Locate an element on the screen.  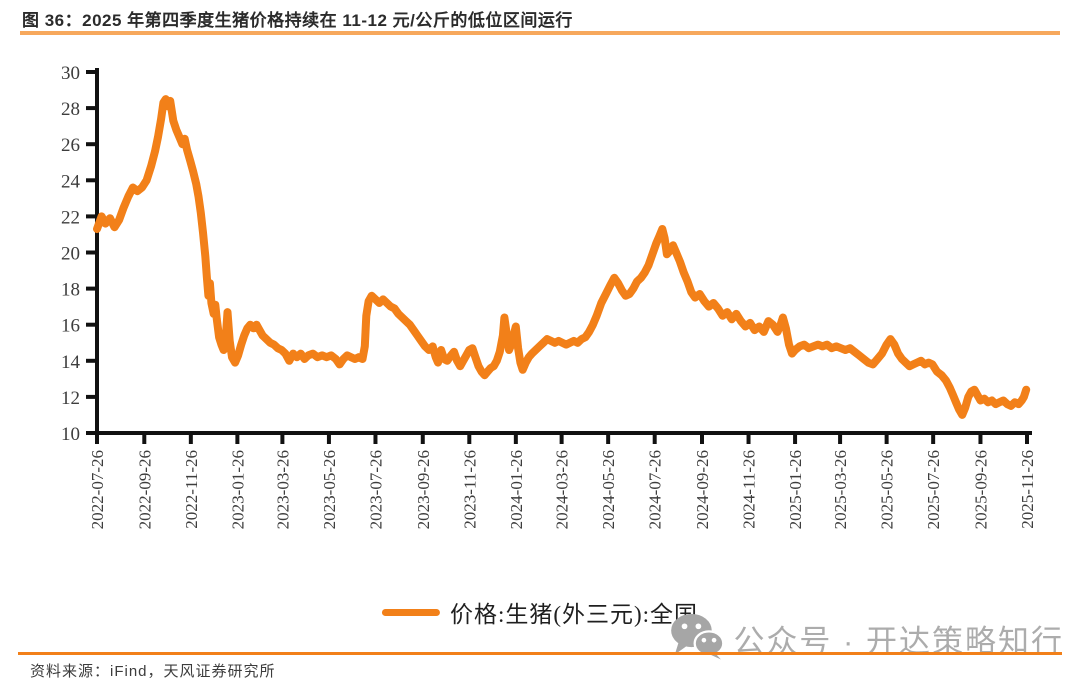
legend-series-label: 价格:生猪(外三元):全国 is located at coordinates (574, 614).